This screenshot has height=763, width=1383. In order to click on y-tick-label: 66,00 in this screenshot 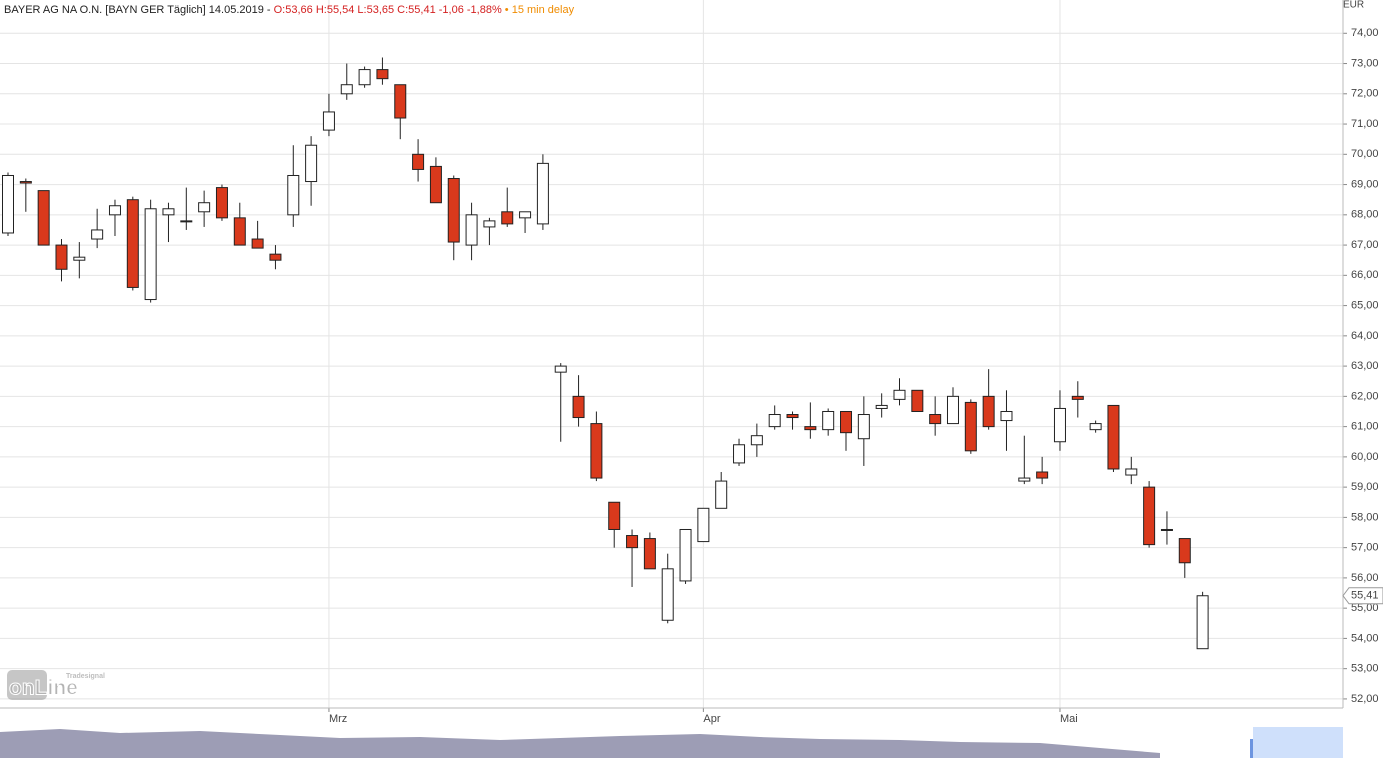, I will do `click(1365, 275)`.